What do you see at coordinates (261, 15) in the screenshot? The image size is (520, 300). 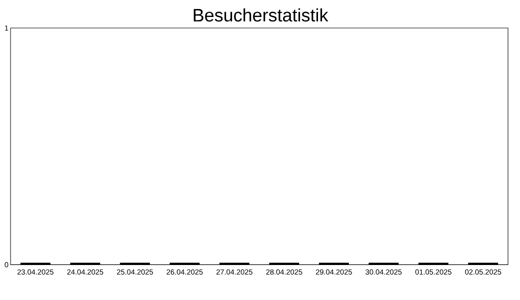 I see `chart-title: Besucherstatistik` at bounding box center [261, 15].